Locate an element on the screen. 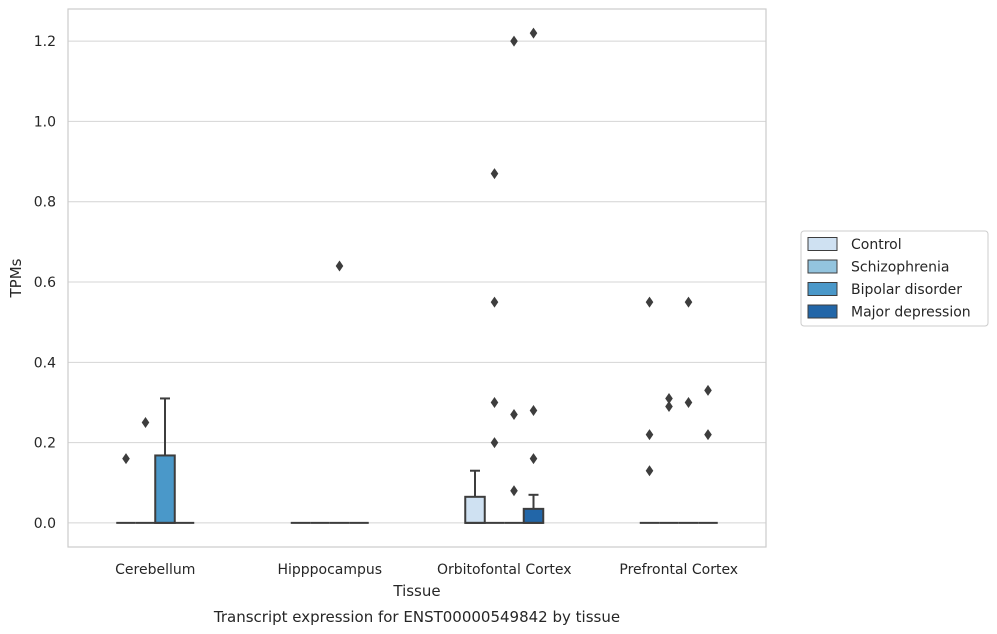 The width and height of the screenshot is (997, 634). y-tick-label: 0.0 is located at coordinates (45, 524).